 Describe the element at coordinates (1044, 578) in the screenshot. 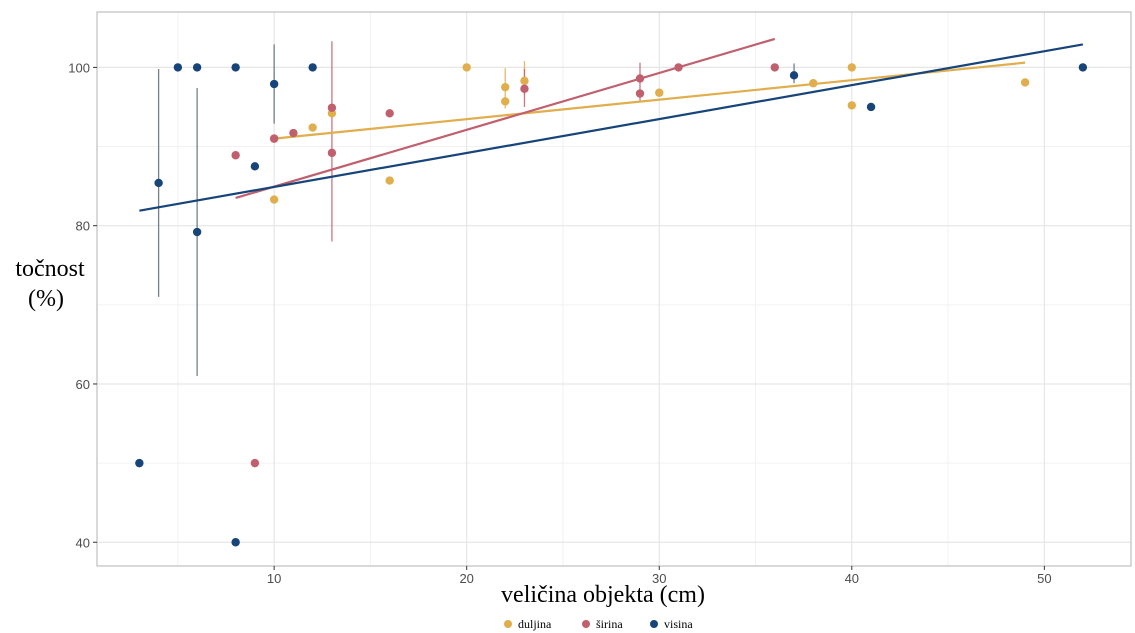

I see `x-tick-label: 50` at that location.